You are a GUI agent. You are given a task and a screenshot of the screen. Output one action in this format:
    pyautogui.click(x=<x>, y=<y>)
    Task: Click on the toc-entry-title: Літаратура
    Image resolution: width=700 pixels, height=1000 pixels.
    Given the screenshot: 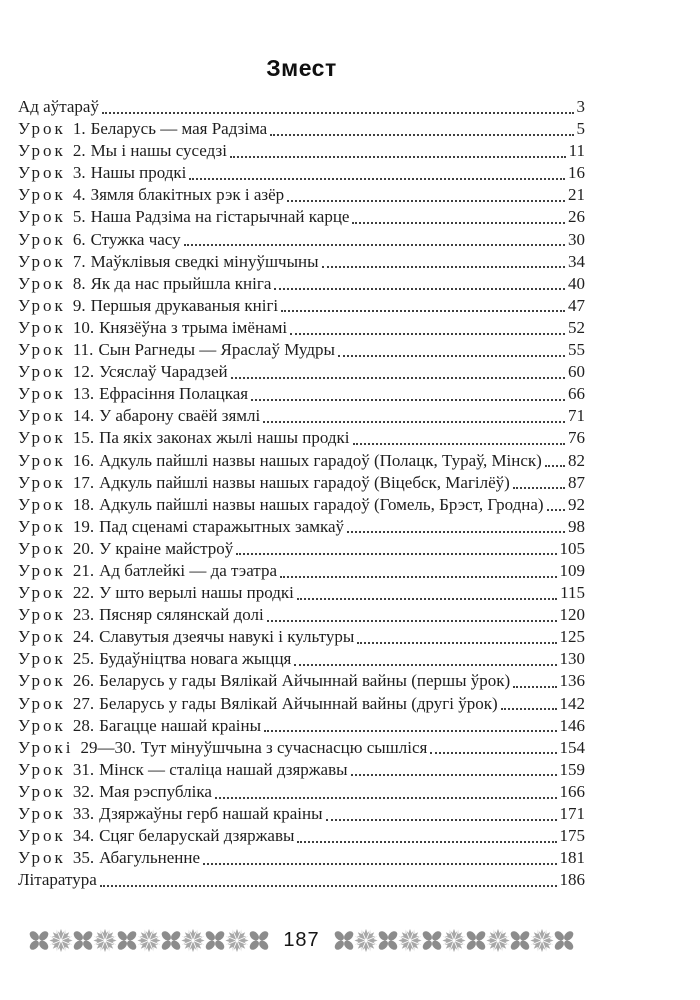 What is the action you would take?
    pyautogui.click(x=57, y=880)
    